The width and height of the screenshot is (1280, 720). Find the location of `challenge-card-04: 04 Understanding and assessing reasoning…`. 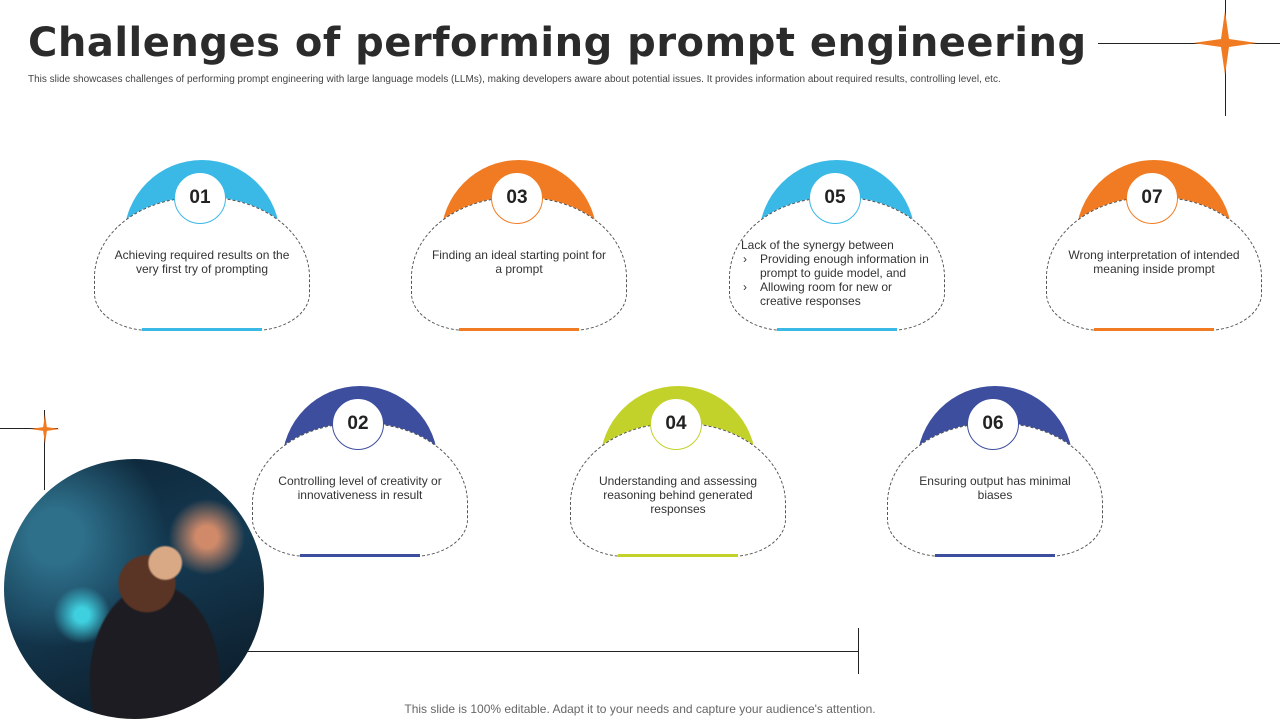

challenge-card-04: 04 Understanding and assessing reasoning… is located at coordinates (678, 472).